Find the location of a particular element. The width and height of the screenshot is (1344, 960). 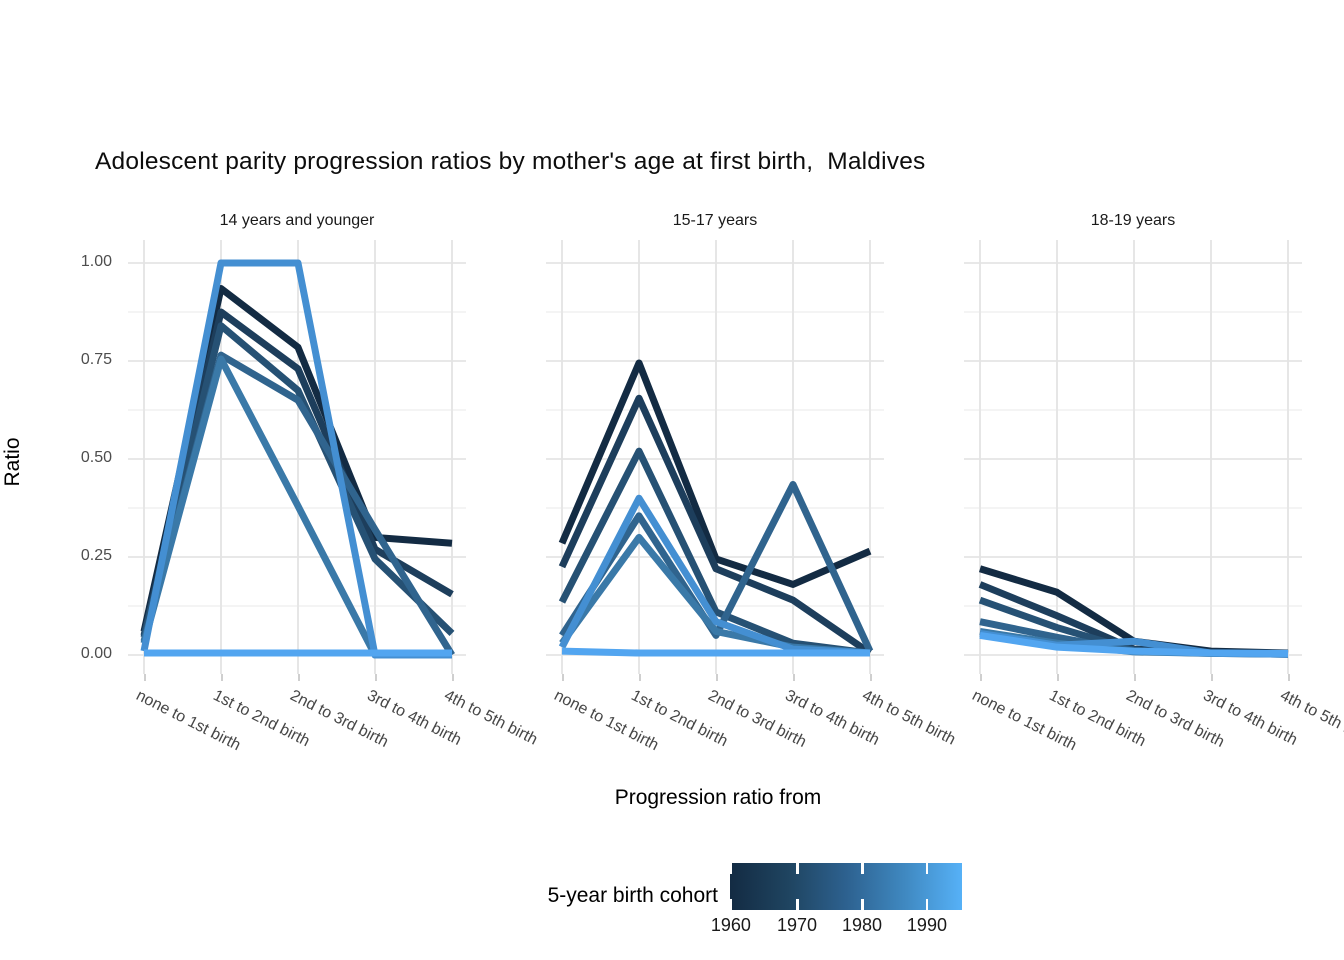

cohort-line-1970 is located at coordinates (297, 480).